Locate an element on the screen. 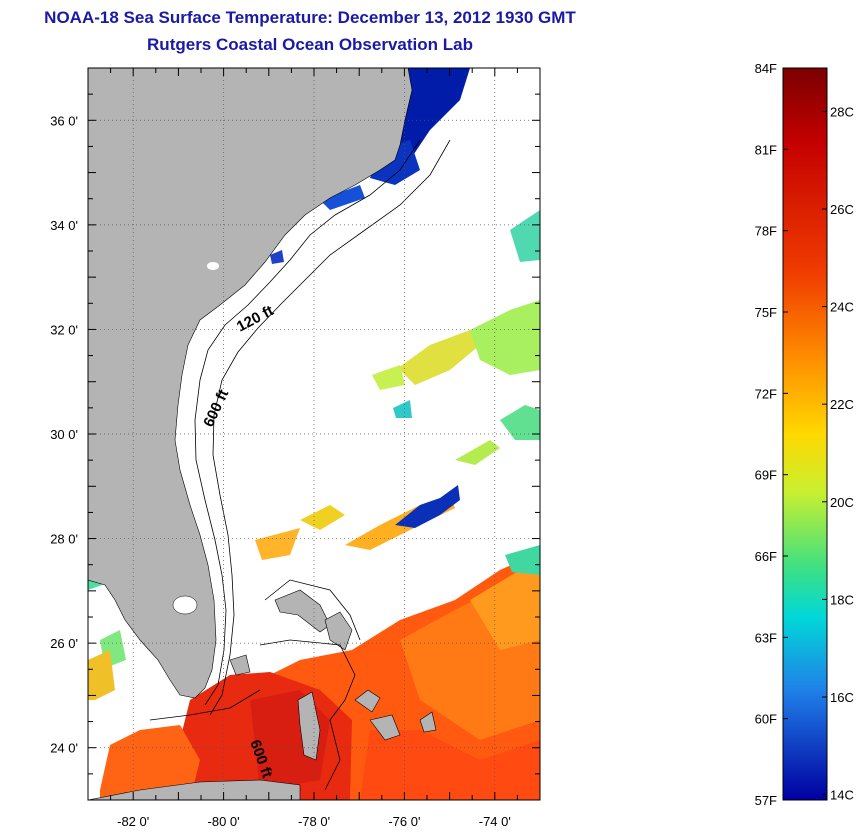 The image size is (864, 832). colorbar-f-label: 63F is located at coordinates (766, 637).